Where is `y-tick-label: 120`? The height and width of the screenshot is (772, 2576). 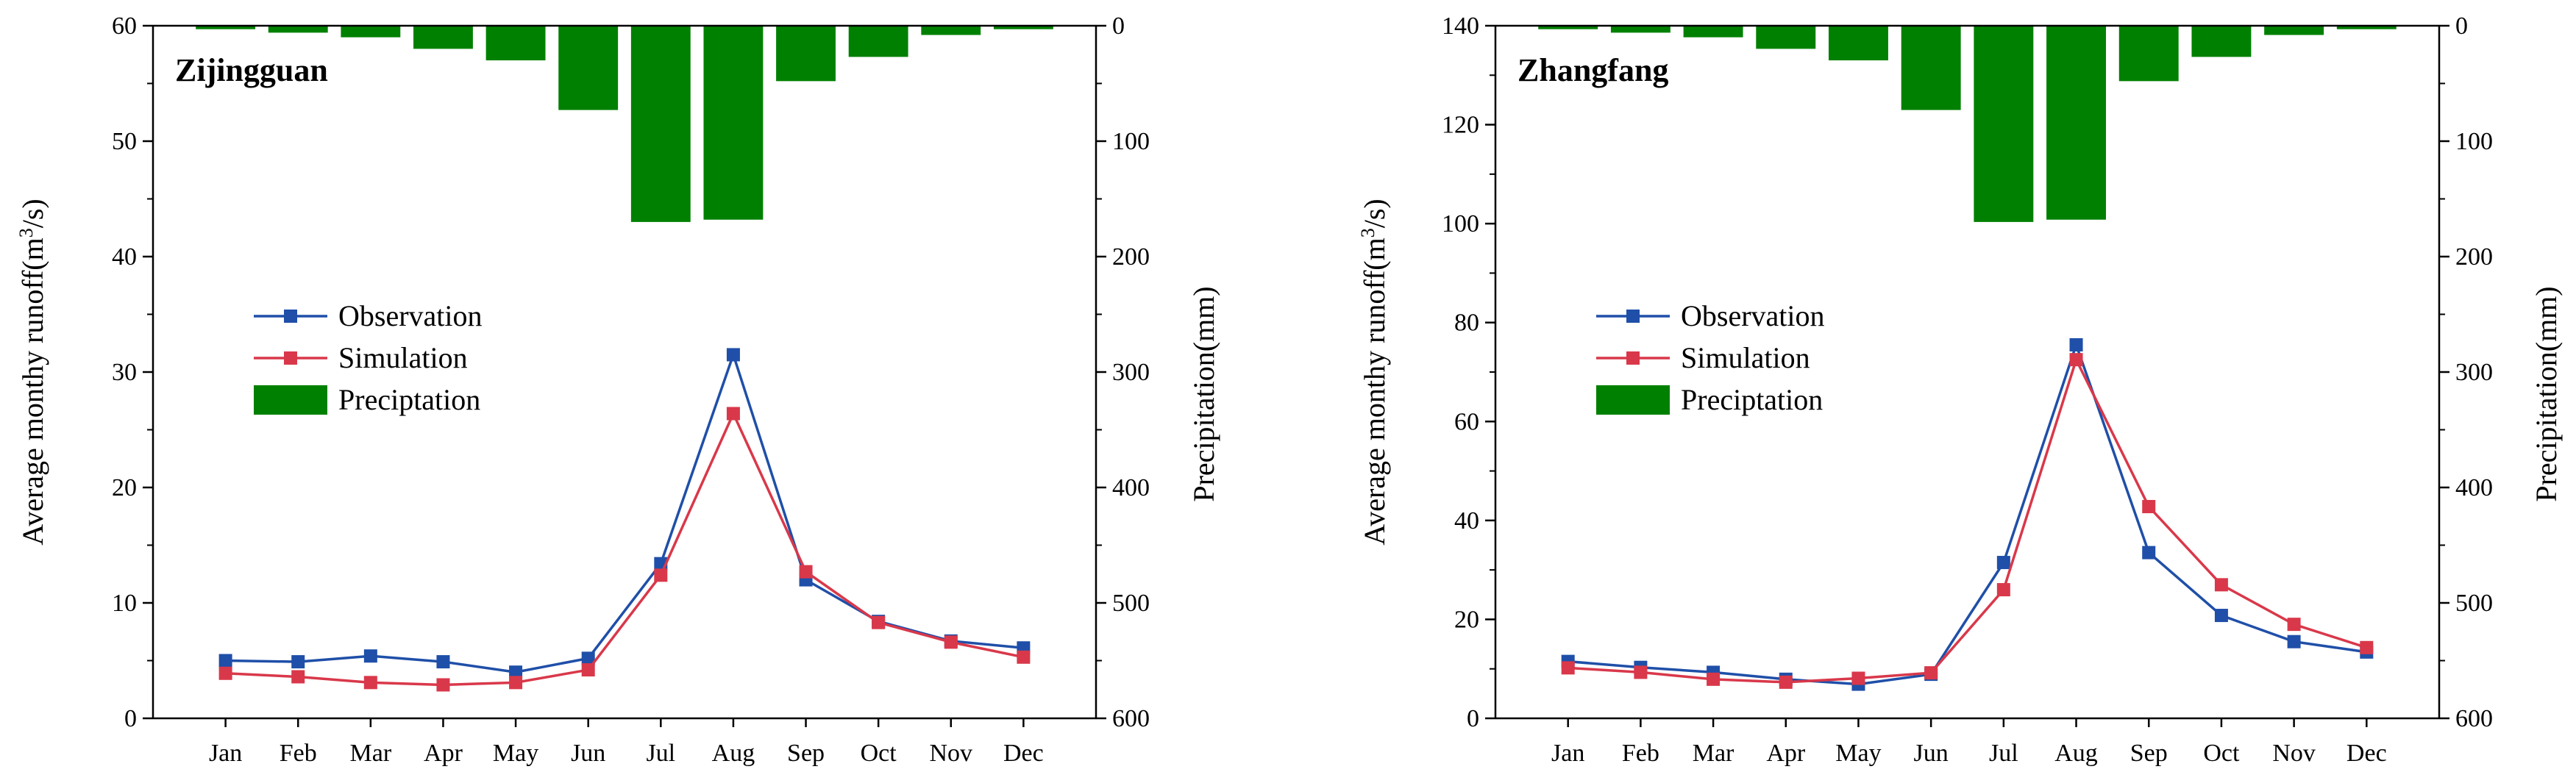
y-tick-label: 120 is located at coordinates (1460, 125).